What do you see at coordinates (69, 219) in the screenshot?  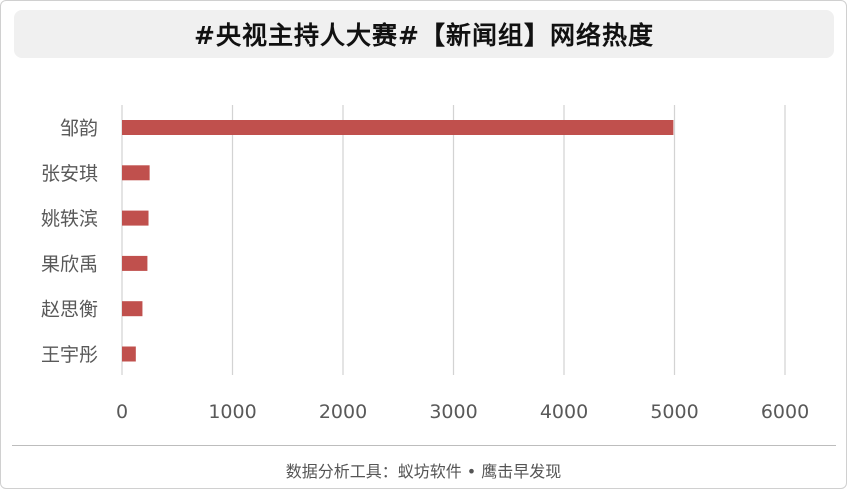 I see `y-category-label: 姚轶滨` at bounding box center [69, 219].